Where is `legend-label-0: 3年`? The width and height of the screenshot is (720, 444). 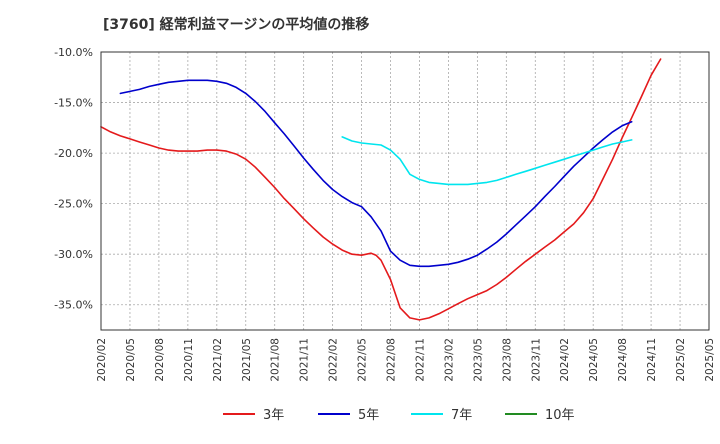 legend-label-0: 3年 is located at coordinates (273, 415).